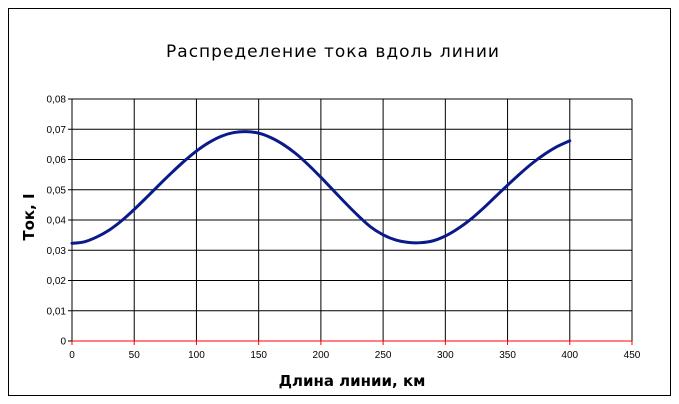 The height and width of the screenshot is (404, 679). I want to click on x-tick-label: 200, so click(321, 355).